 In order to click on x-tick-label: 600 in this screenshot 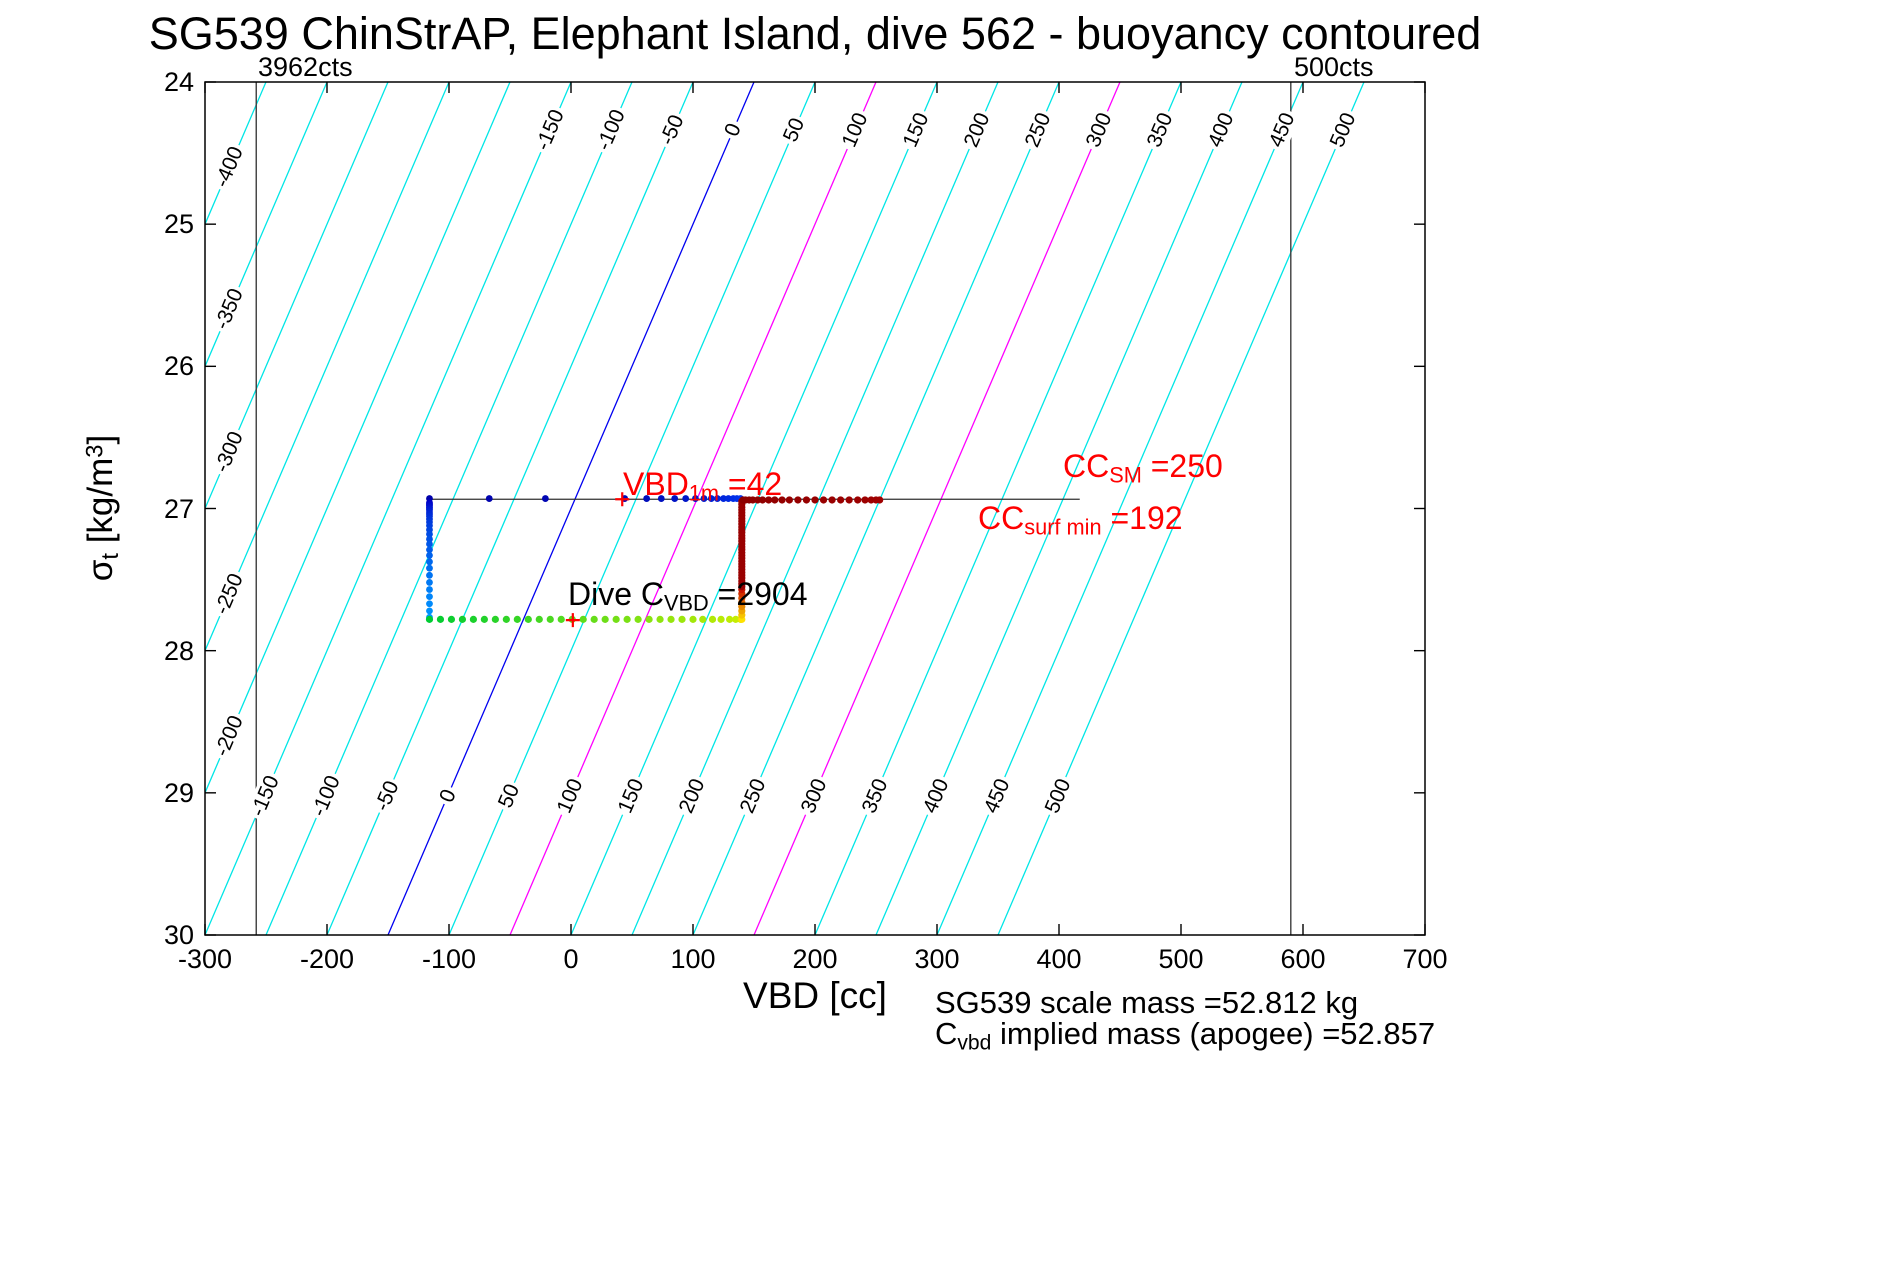, I will do `click(1303, 959)`.